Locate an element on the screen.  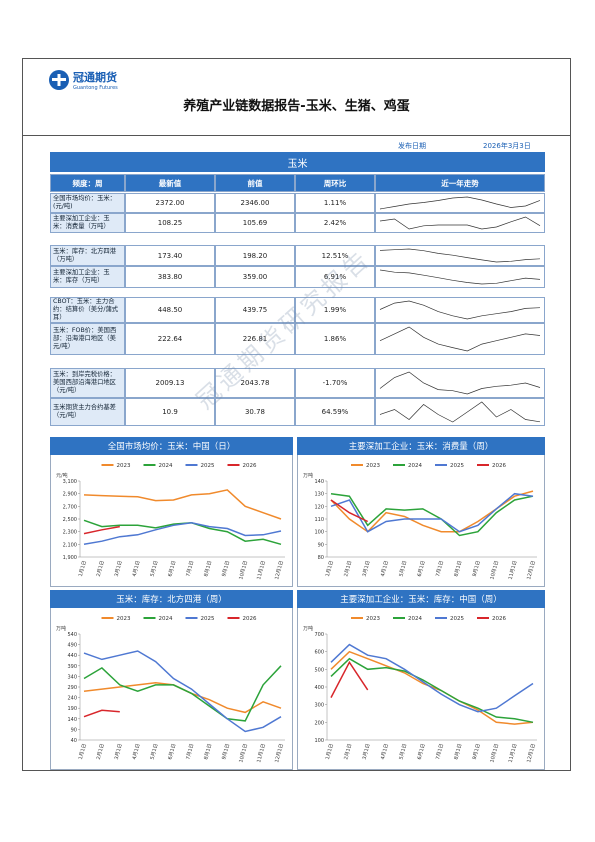
cell-value: -1.70% is located at coordinates (335, 383).